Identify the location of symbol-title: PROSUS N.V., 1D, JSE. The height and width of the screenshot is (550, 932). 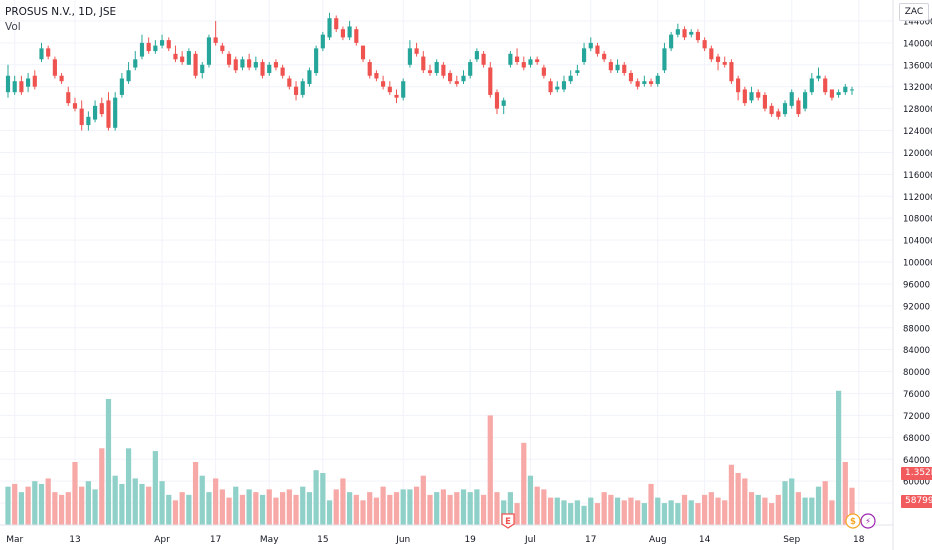
(61, 12).